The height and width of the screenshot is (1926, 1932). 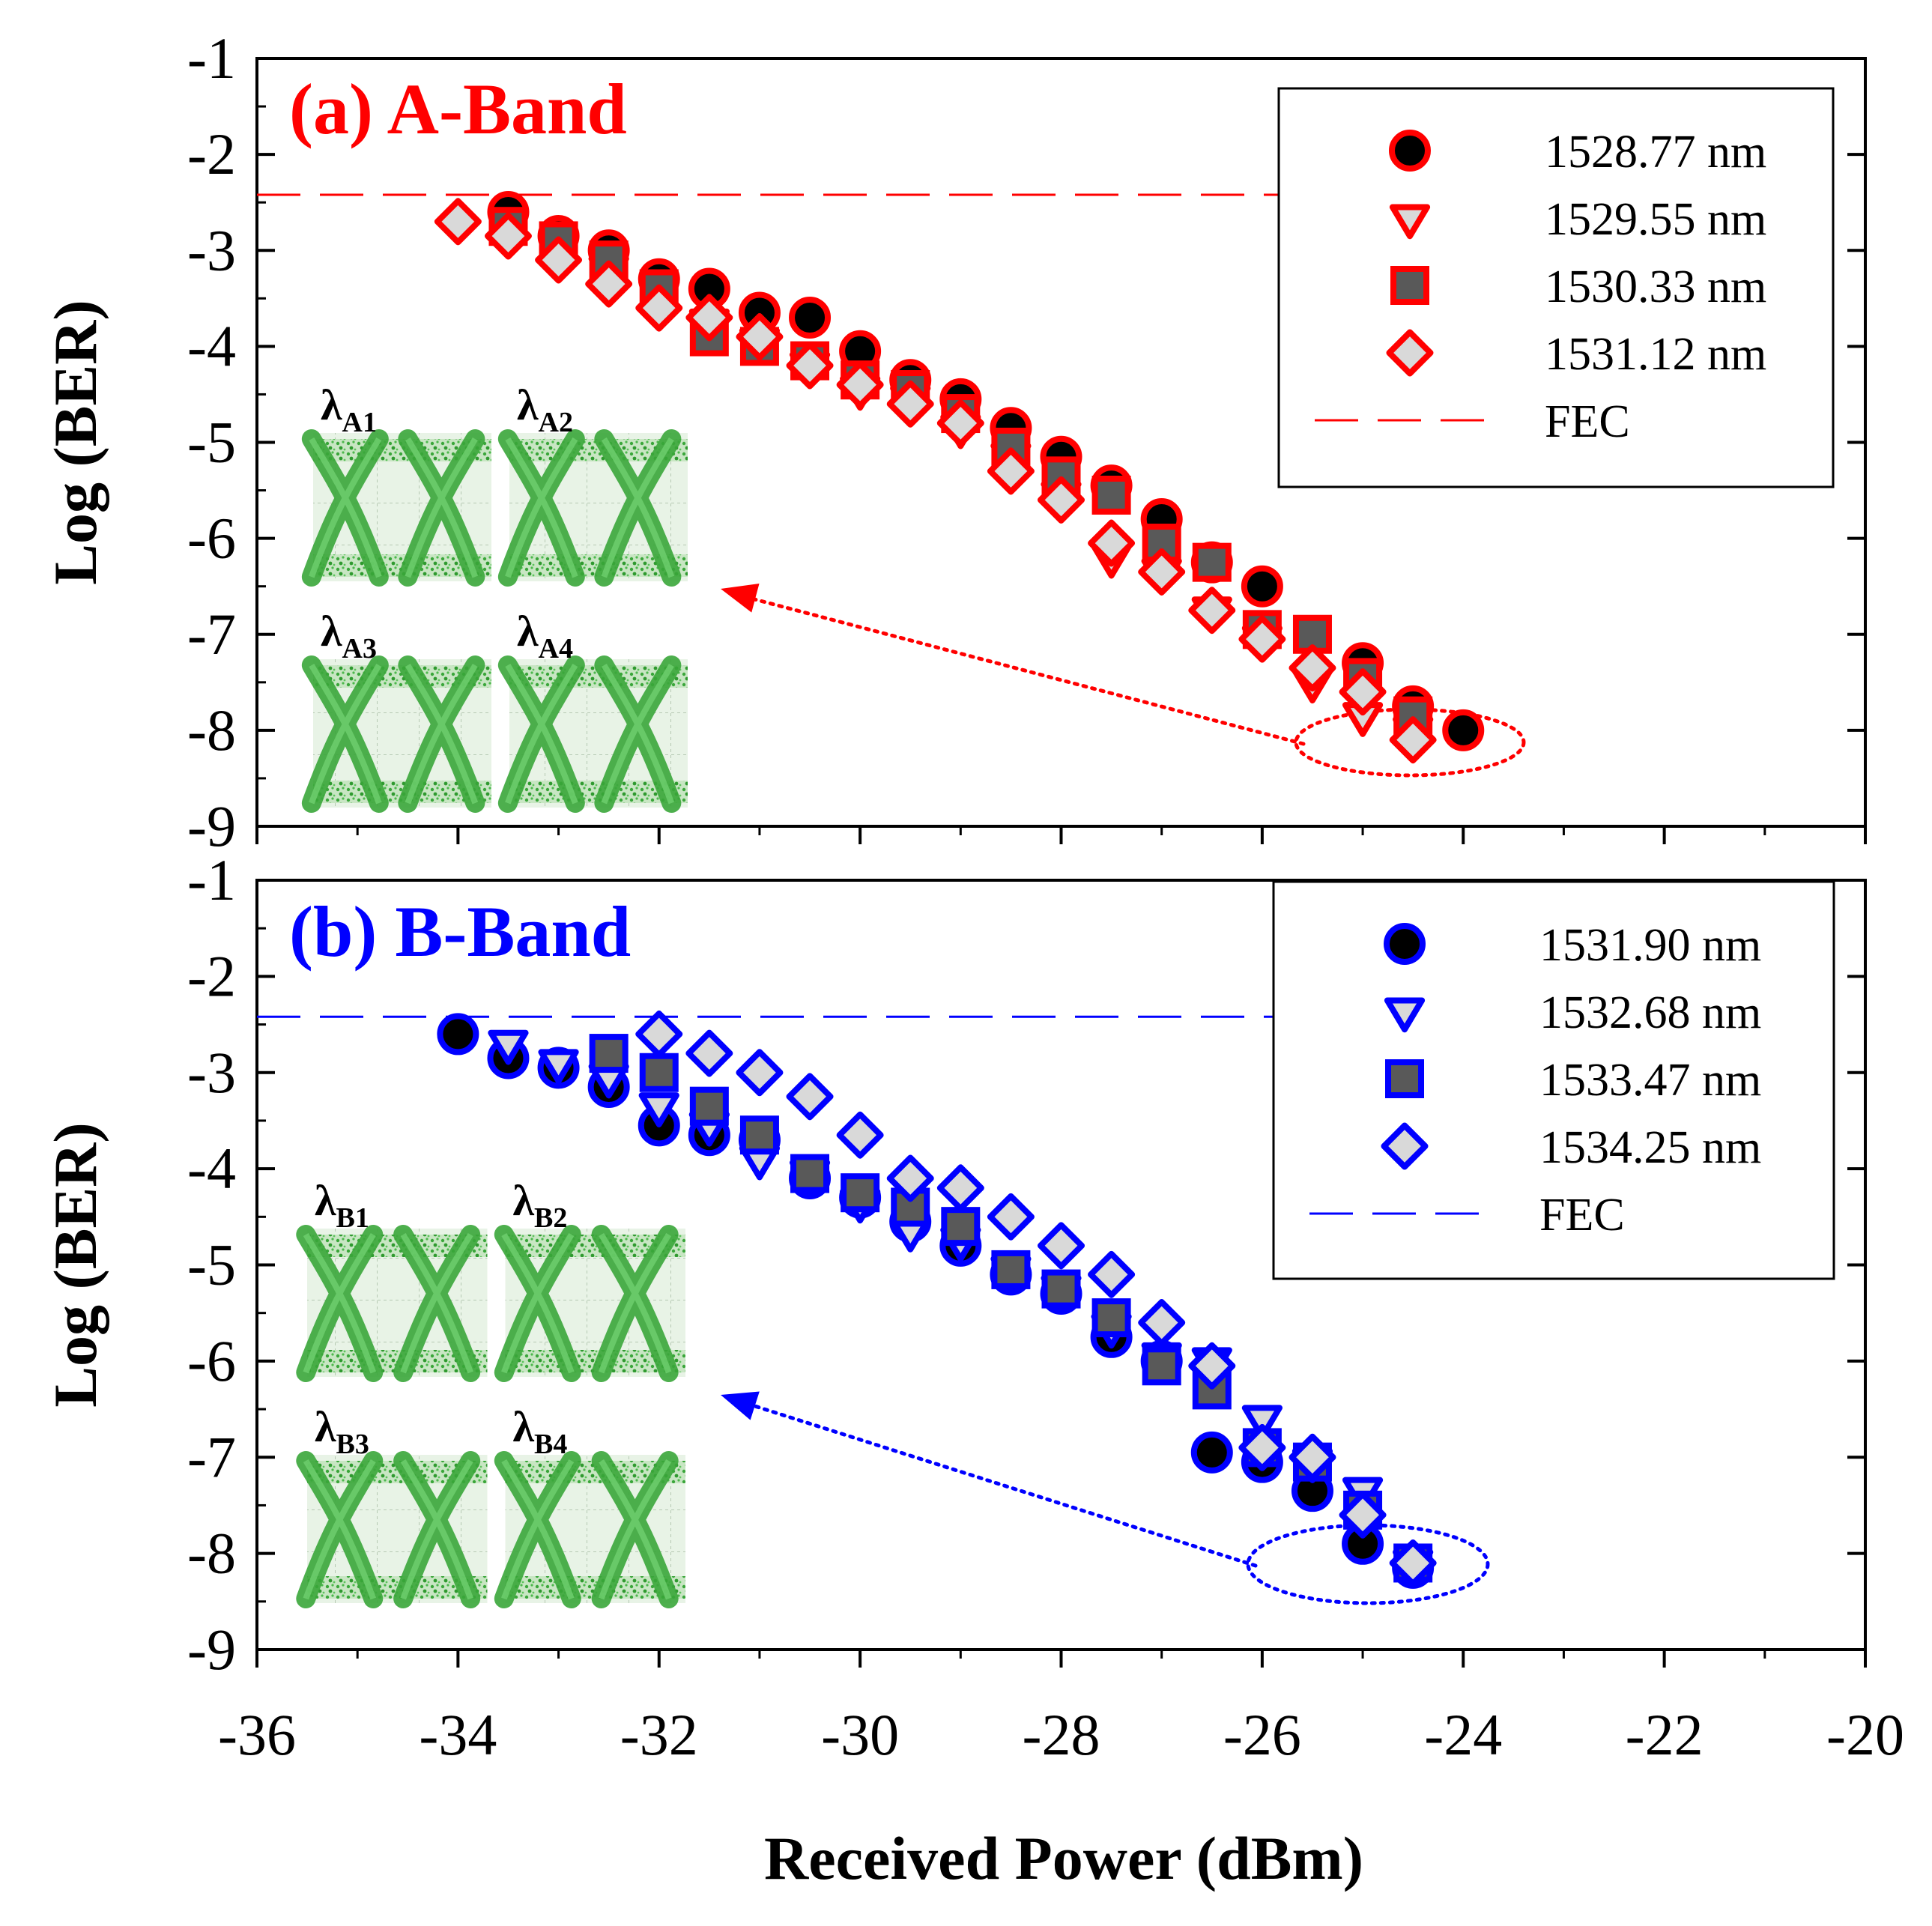 What do you see at coordinates (589, 1505) in the screenshot?
I see `eye-diagram-4: λB4` at bounding box center [589, 1505].